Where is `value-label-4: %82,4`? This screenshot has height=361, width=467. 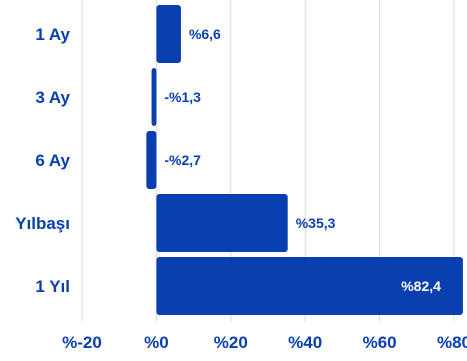 value-label-4: %82,4 is located at coordinates (421, 286).